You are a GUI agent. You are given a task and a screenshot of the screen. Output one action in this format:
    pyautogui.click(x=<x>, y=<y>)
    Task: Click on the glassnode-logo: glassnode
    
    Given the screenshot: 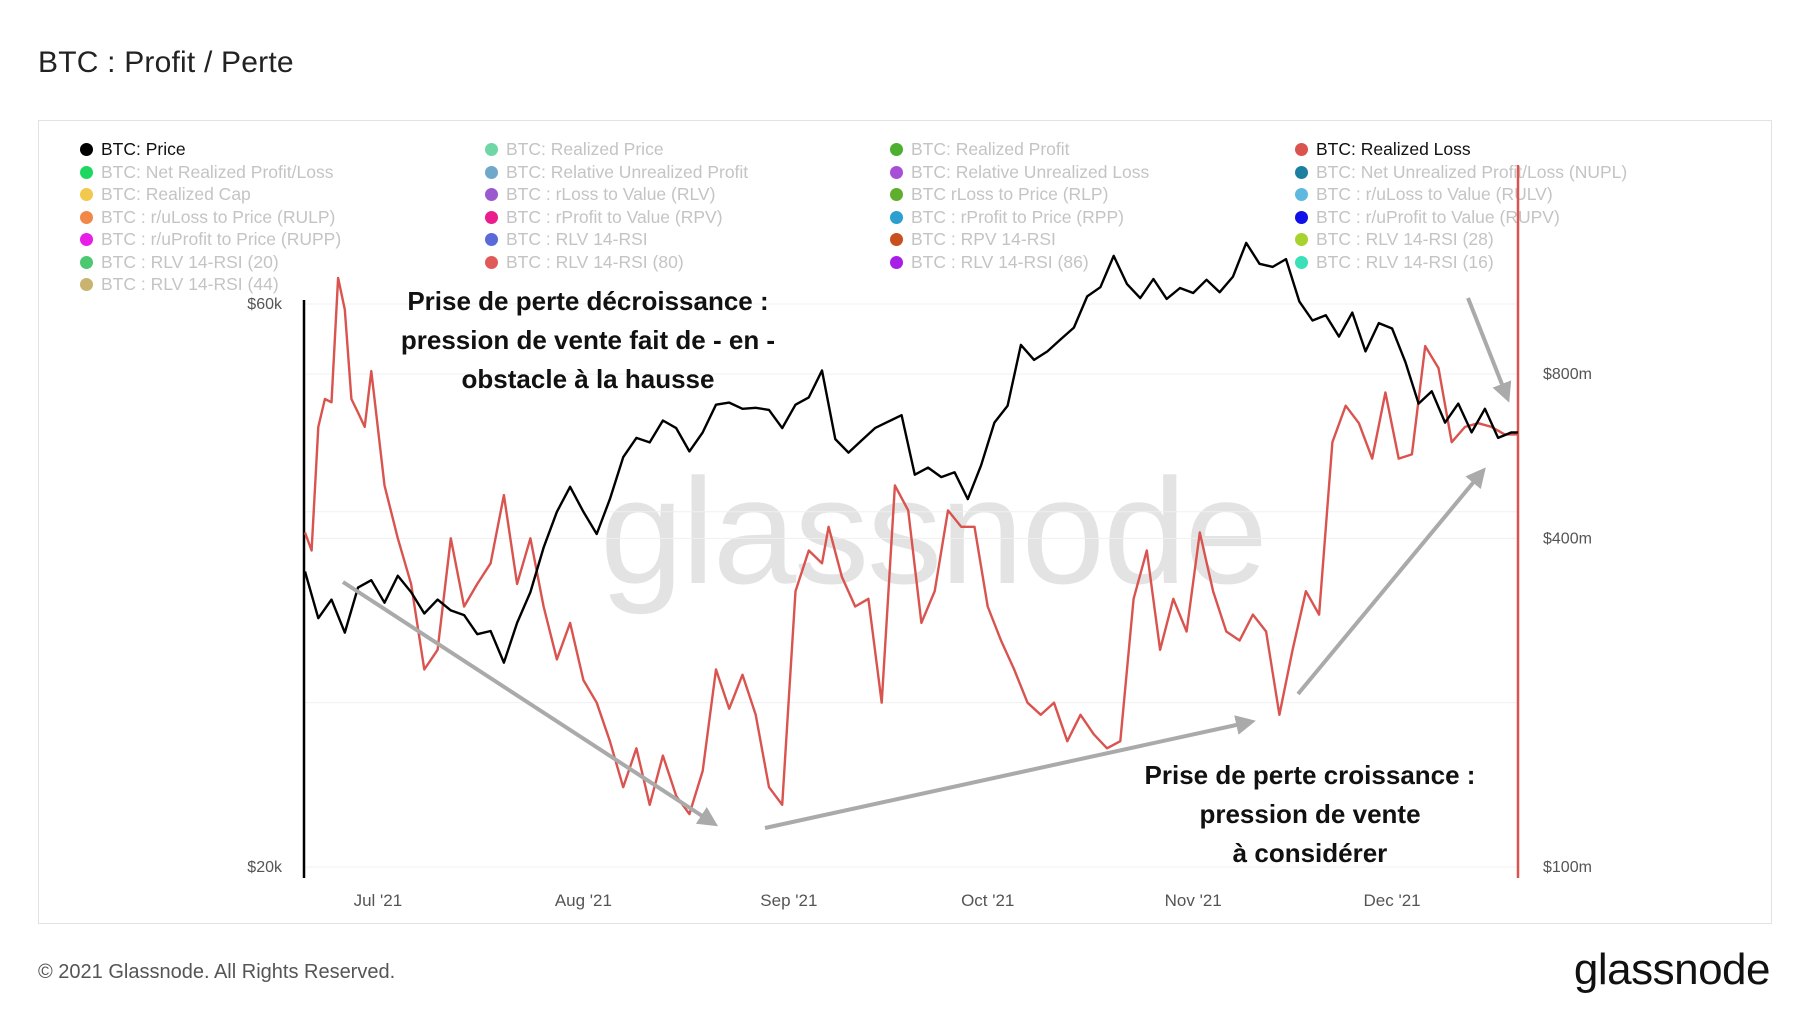 What is the action you would take?
    pyautogui.click(x=1672, y=969)
    